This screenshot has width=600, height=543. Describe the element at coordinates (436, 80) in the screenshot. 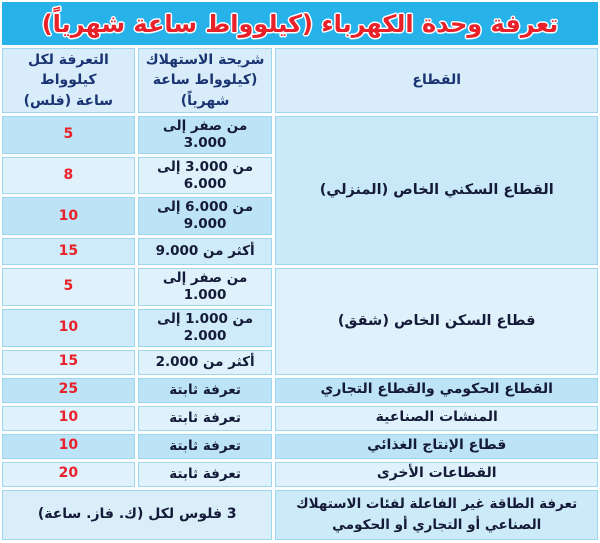

I see `column-header-sector: القطاع` at that location.